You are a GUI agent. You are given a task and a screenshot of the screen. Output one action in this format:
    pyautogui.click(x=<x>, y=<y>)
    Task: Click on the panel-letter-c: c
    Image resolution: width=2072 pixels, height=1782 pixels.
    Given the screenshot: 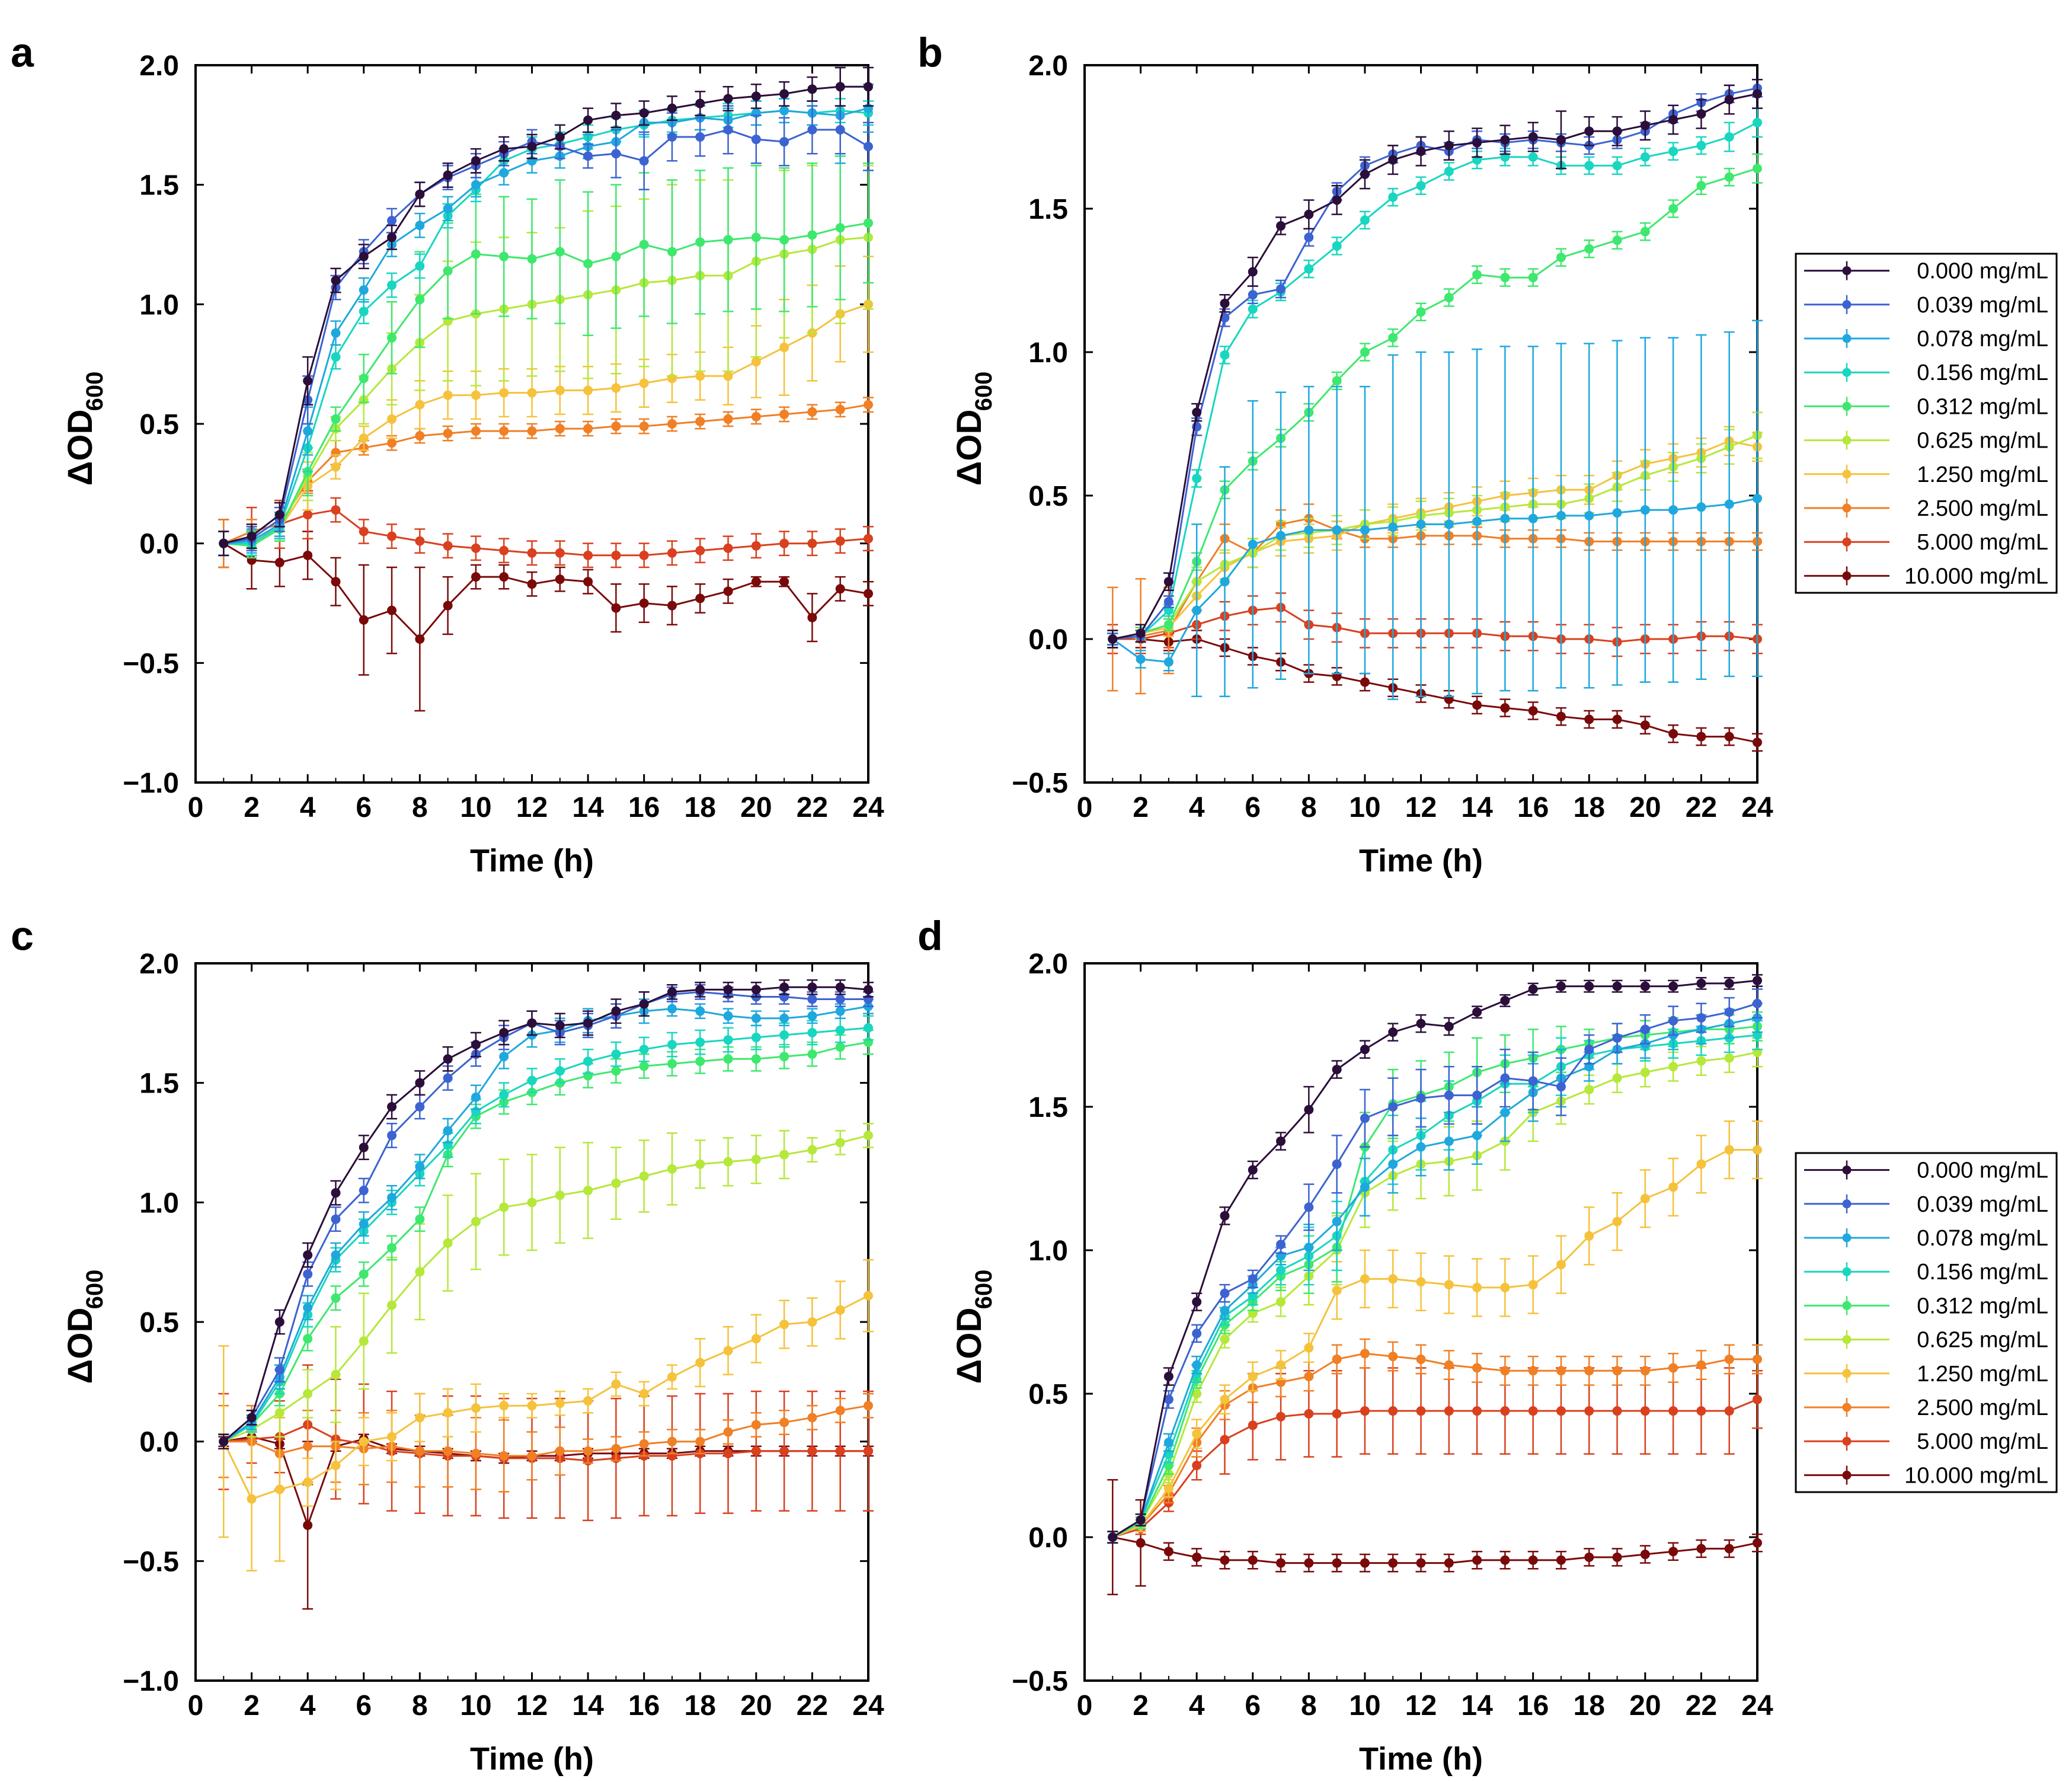 What is the action you would take?
    pyautogui.click(x=22, y=935)
    